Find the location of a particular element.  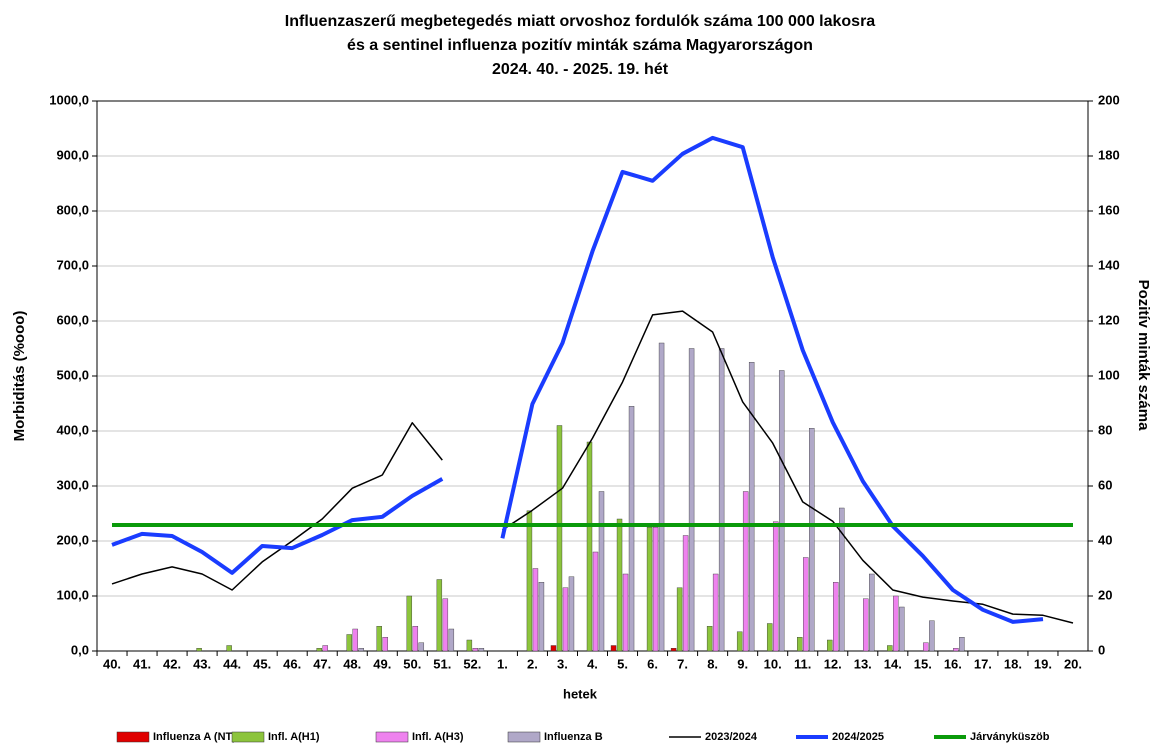

legend-label: Infl. A(H1) is located at coordinates (294, 737).